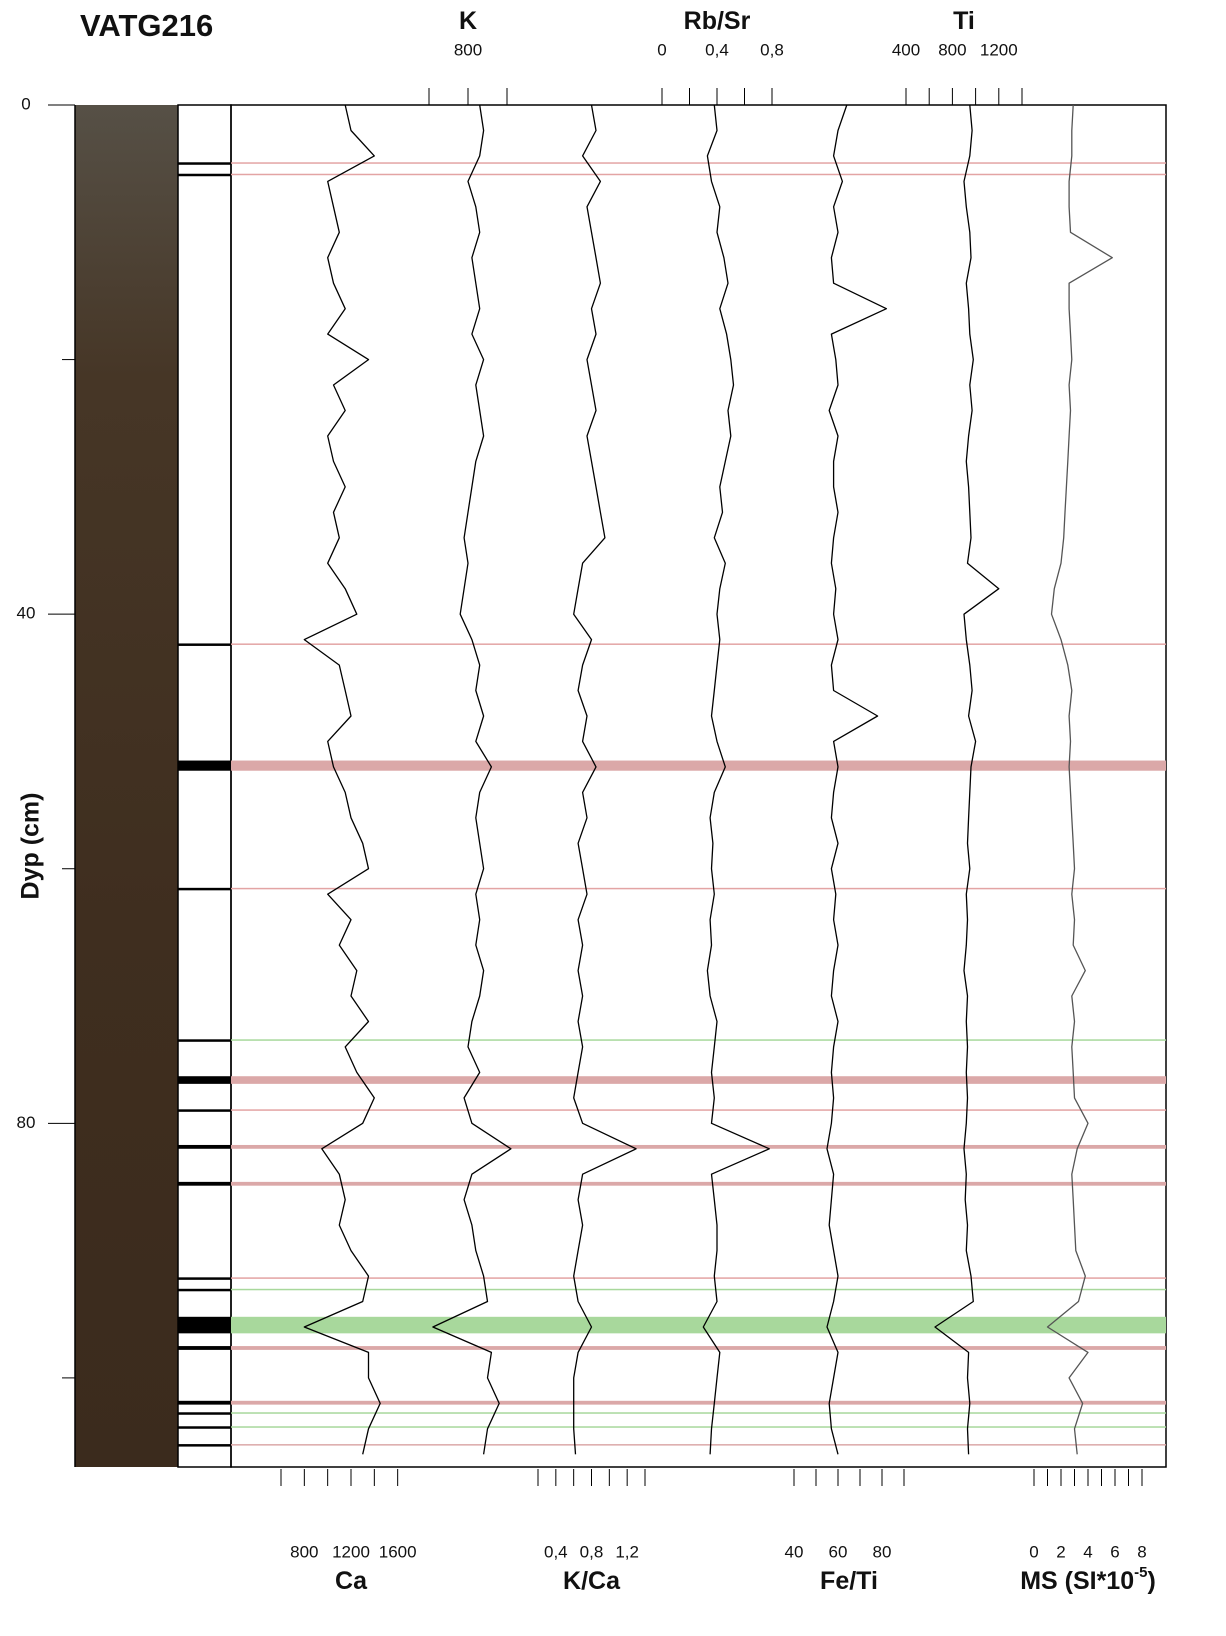  What do you see at coordinates (126, 786) in the screenshot?
I see `core-photo` at bounding box center [126, 786].